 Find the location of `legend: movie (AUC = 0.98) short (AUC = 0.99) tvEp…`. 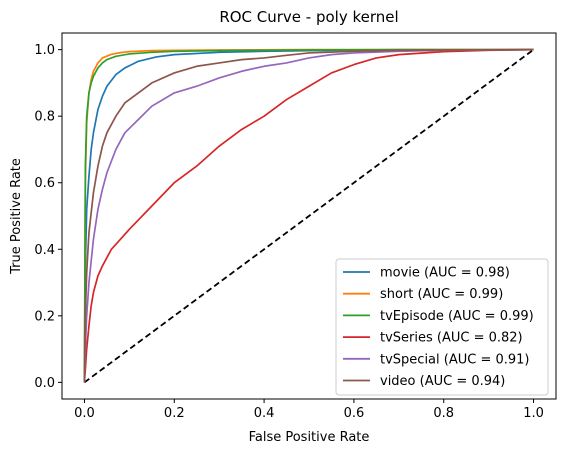

legend: movie (AUC = 0.98) short (AUC = 0.99) tvEp… is located at coordinates (442, 327).